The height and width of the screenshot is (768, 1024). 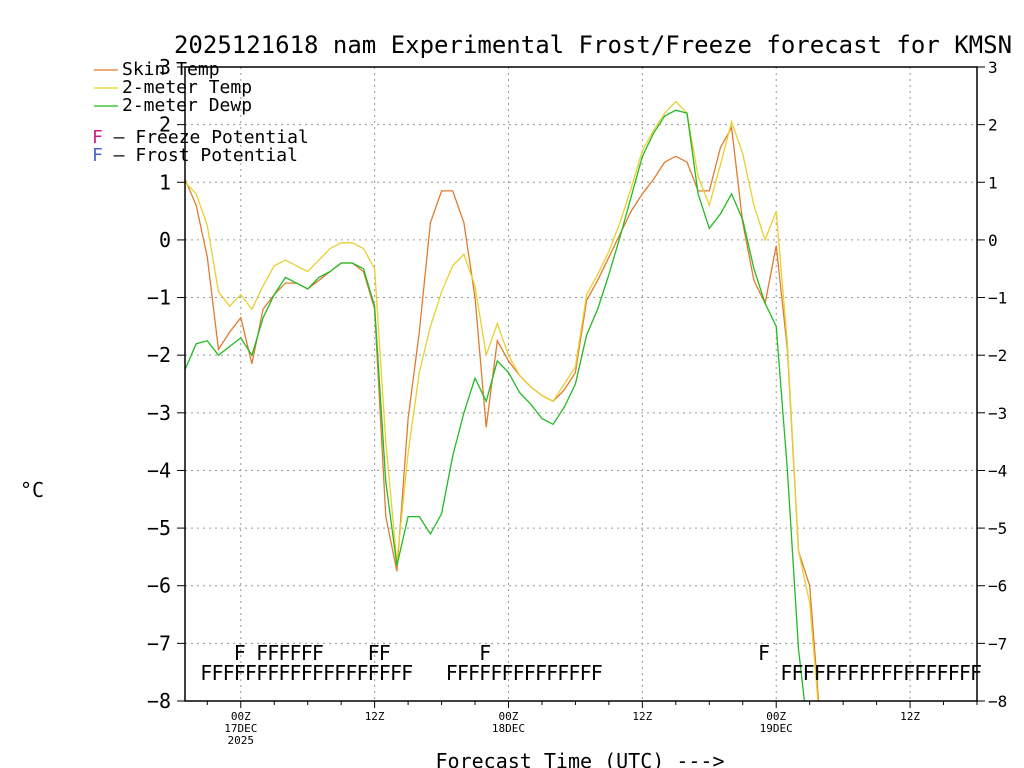 I want to click on y-axis-left: 3 2 1 0 −1 −2 −3 −4 −5 −6 −7 −8, so click(x=166, y=384).